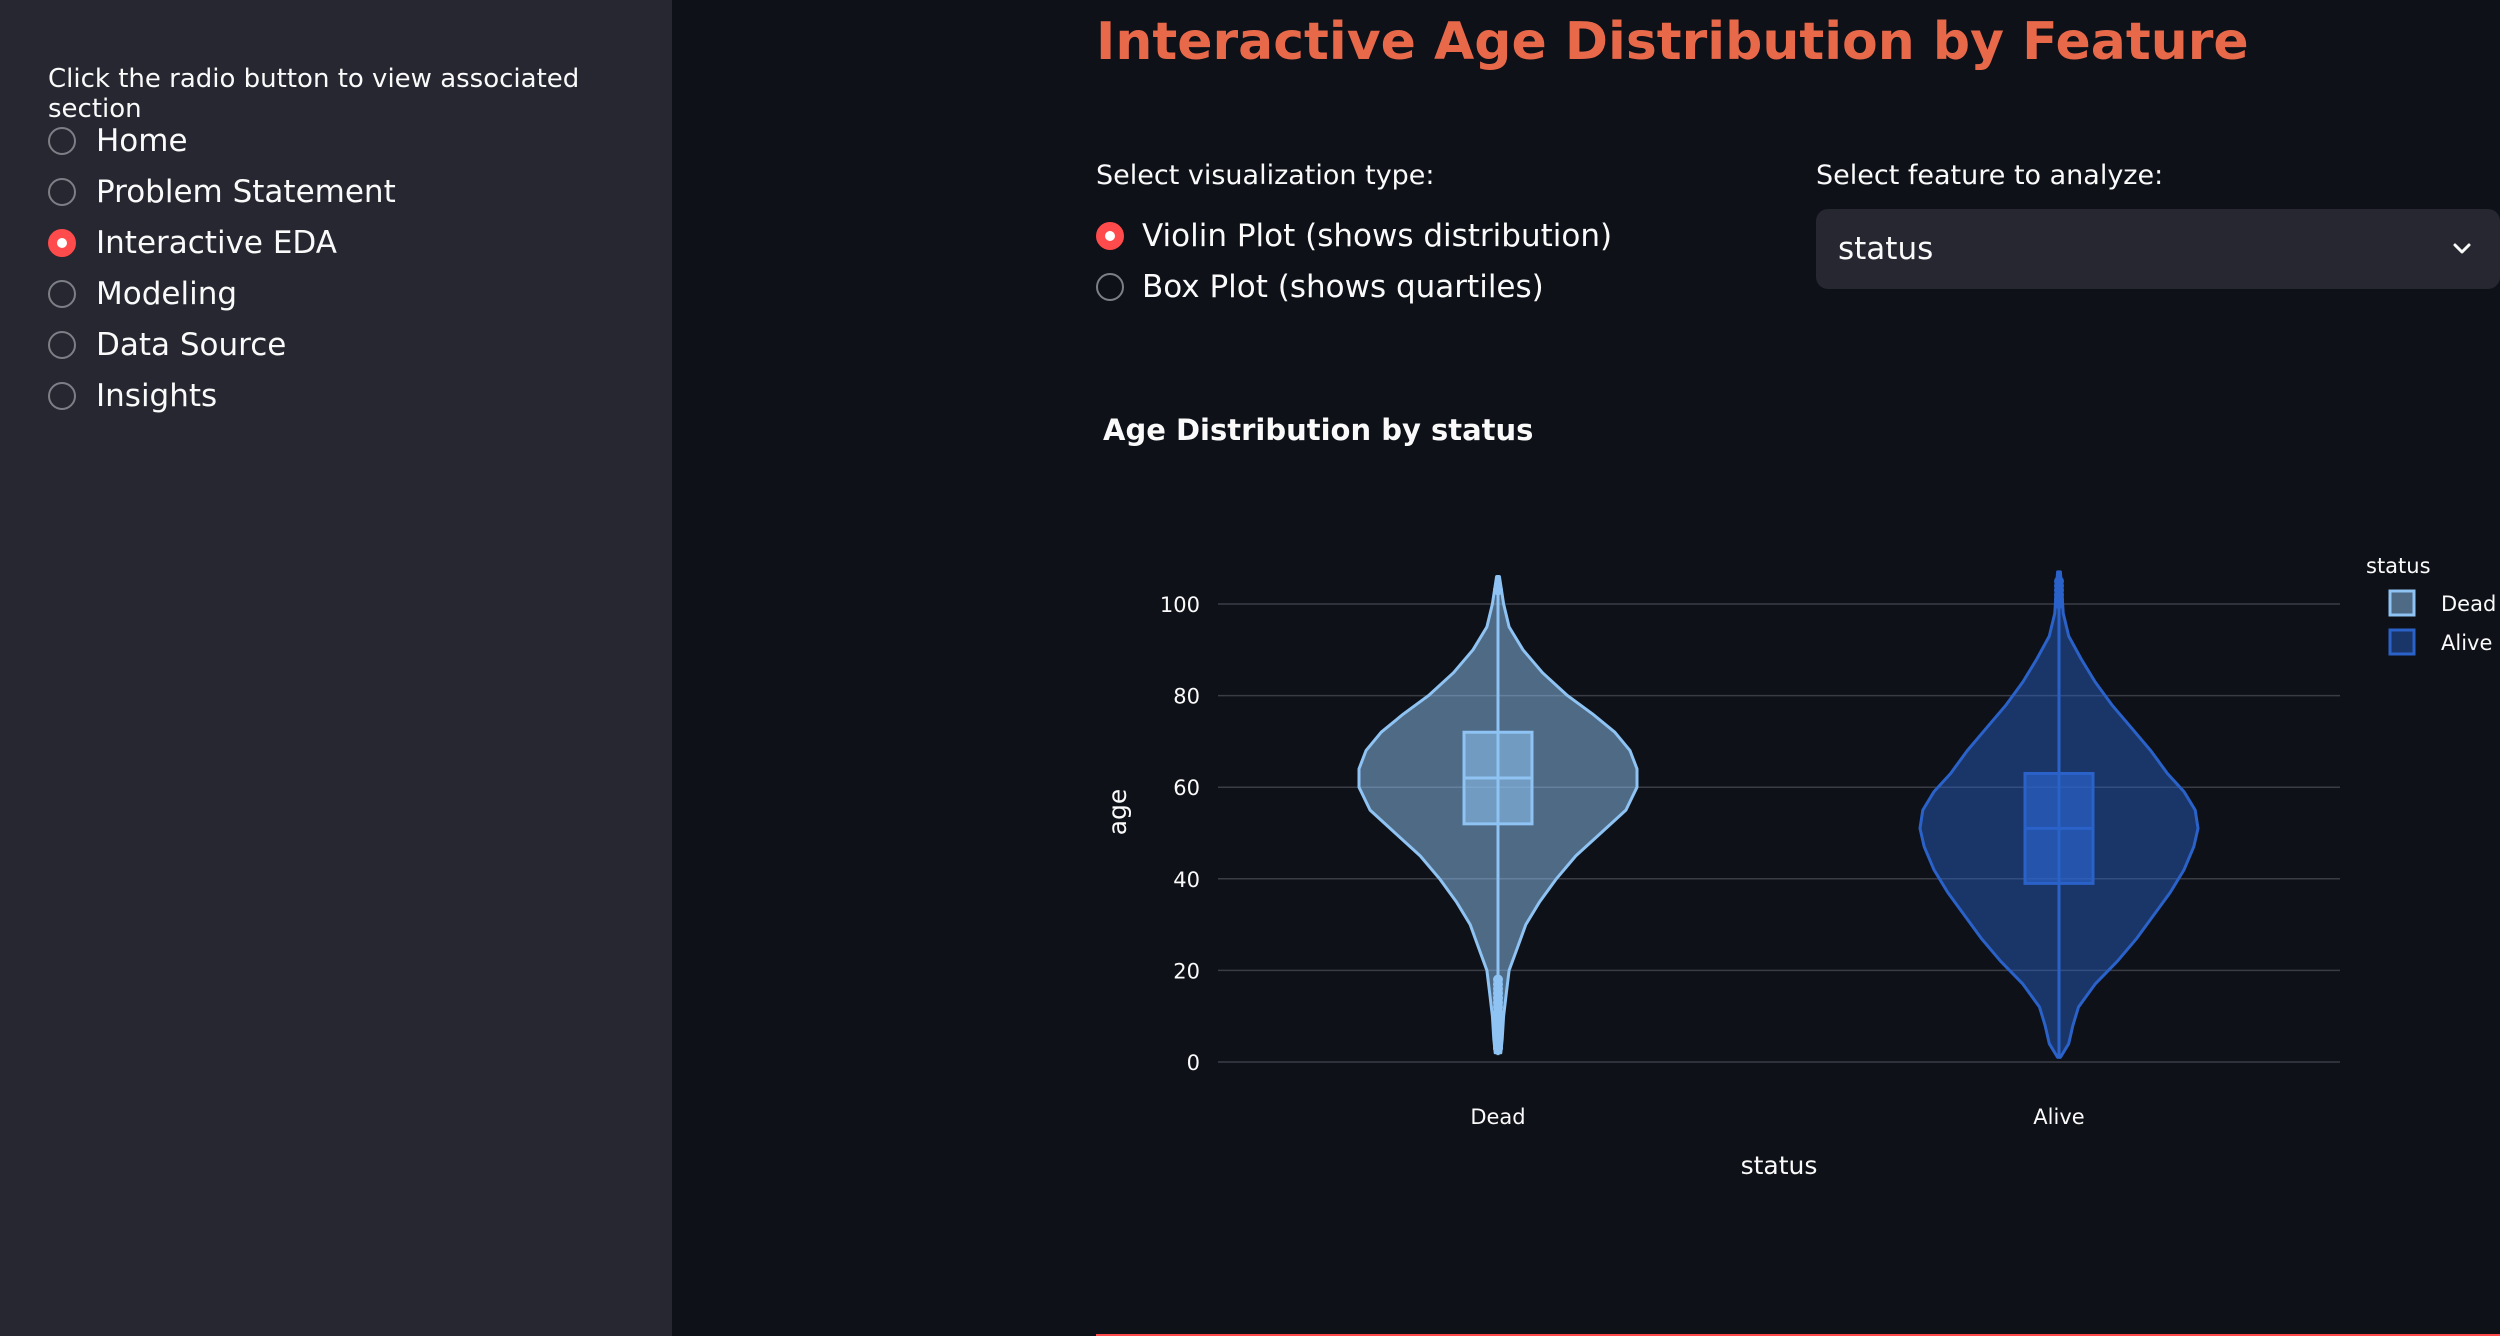 This screenshot has height=1336, width=2500. I want to click on chevron-down-icon, so click(2462, 249).